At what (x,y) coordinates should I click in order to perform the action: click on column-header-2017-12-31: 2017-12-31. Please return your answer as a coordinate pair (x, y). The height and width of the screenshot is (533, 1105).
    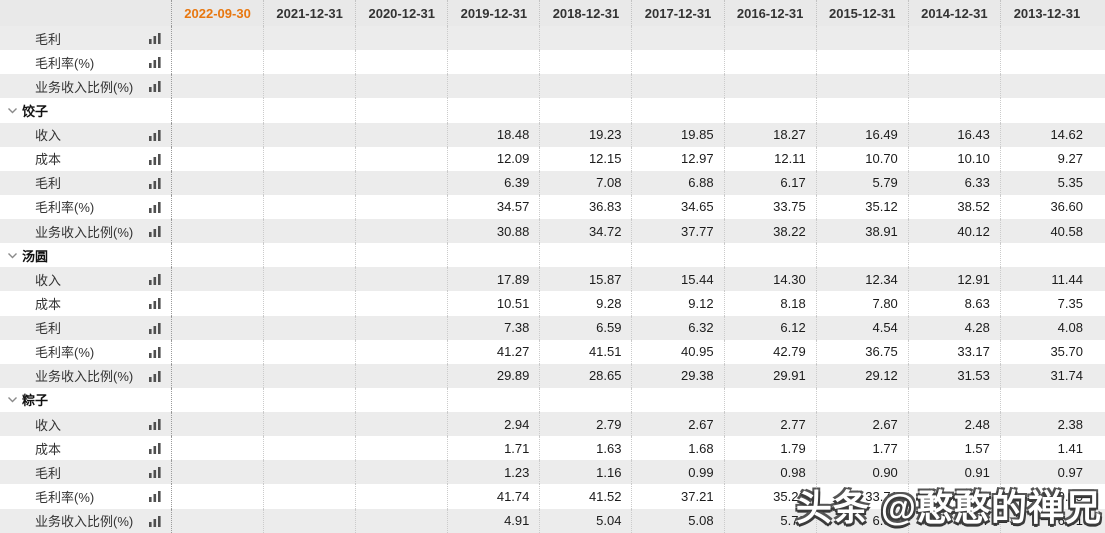
    Looking at the image, I should click on (678, 13).